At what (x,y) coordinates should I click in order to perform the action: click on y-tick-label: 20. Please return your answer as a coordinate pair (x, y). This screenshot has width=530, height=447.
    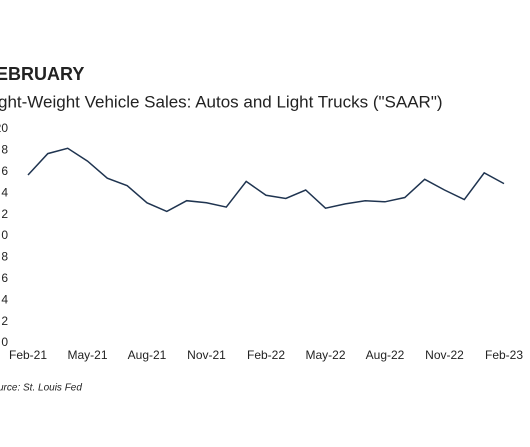
    Looking at the image, I should click on (4, 128).